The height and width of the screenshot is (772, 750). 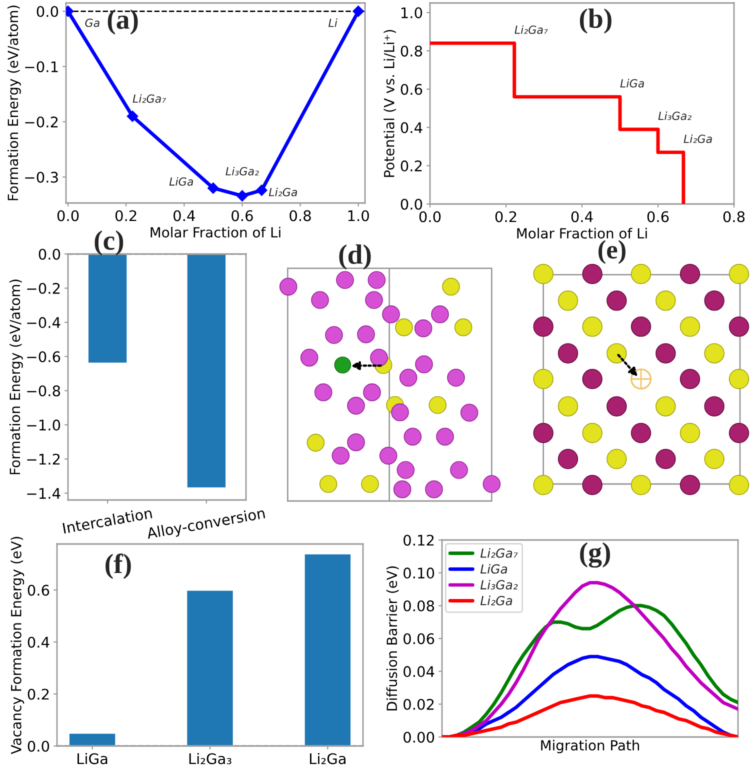 What do you see at coordinates (419, 737) in the screenshot?
I see `y-tick-label: 0.00` at bounding box center [419, 737].